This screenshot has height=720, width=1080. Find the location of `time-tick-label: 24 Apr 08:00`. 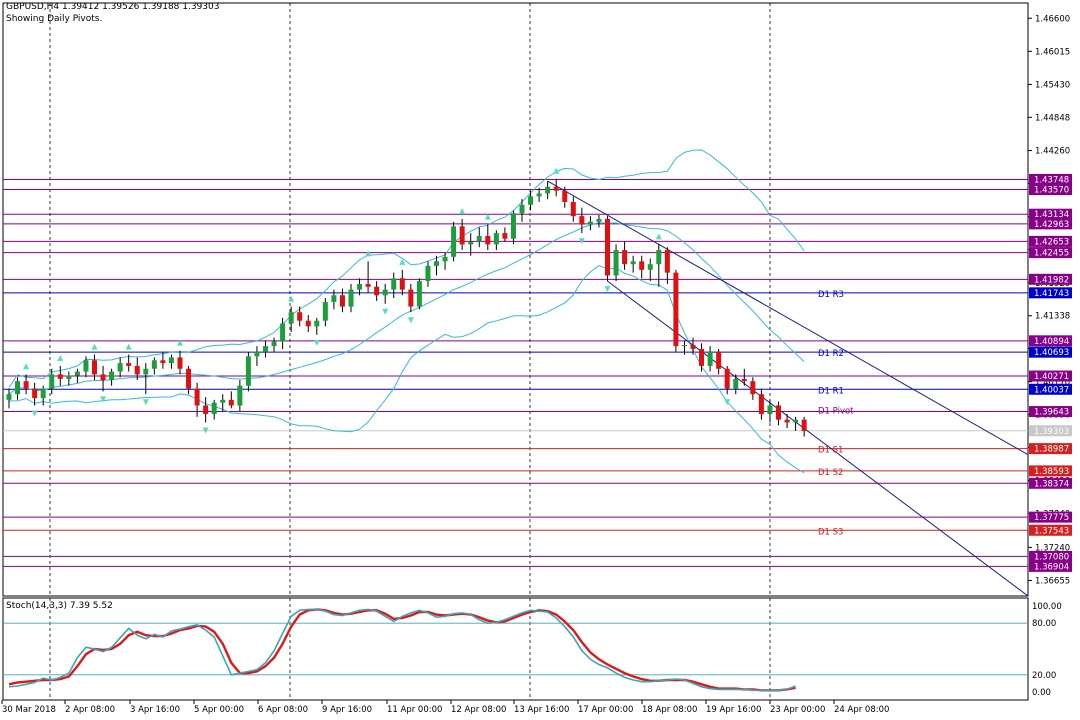

time-tick-label: 24 Apr 08:00 is located at coordinates (861, 710).